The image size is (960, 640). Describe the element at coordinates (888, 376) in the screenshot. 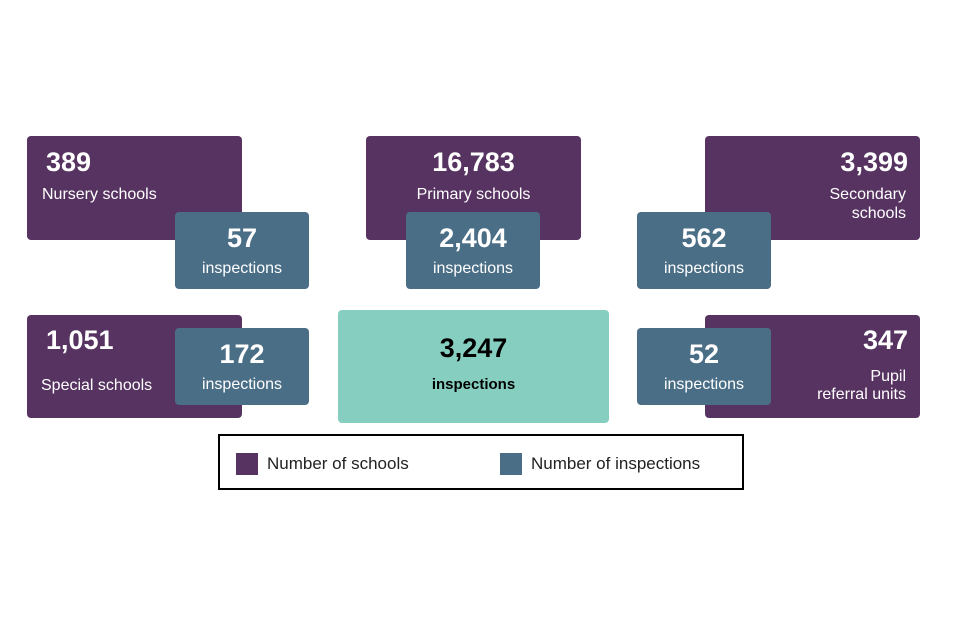

I see `pru-schools-label-line1: Pupil` at that location.